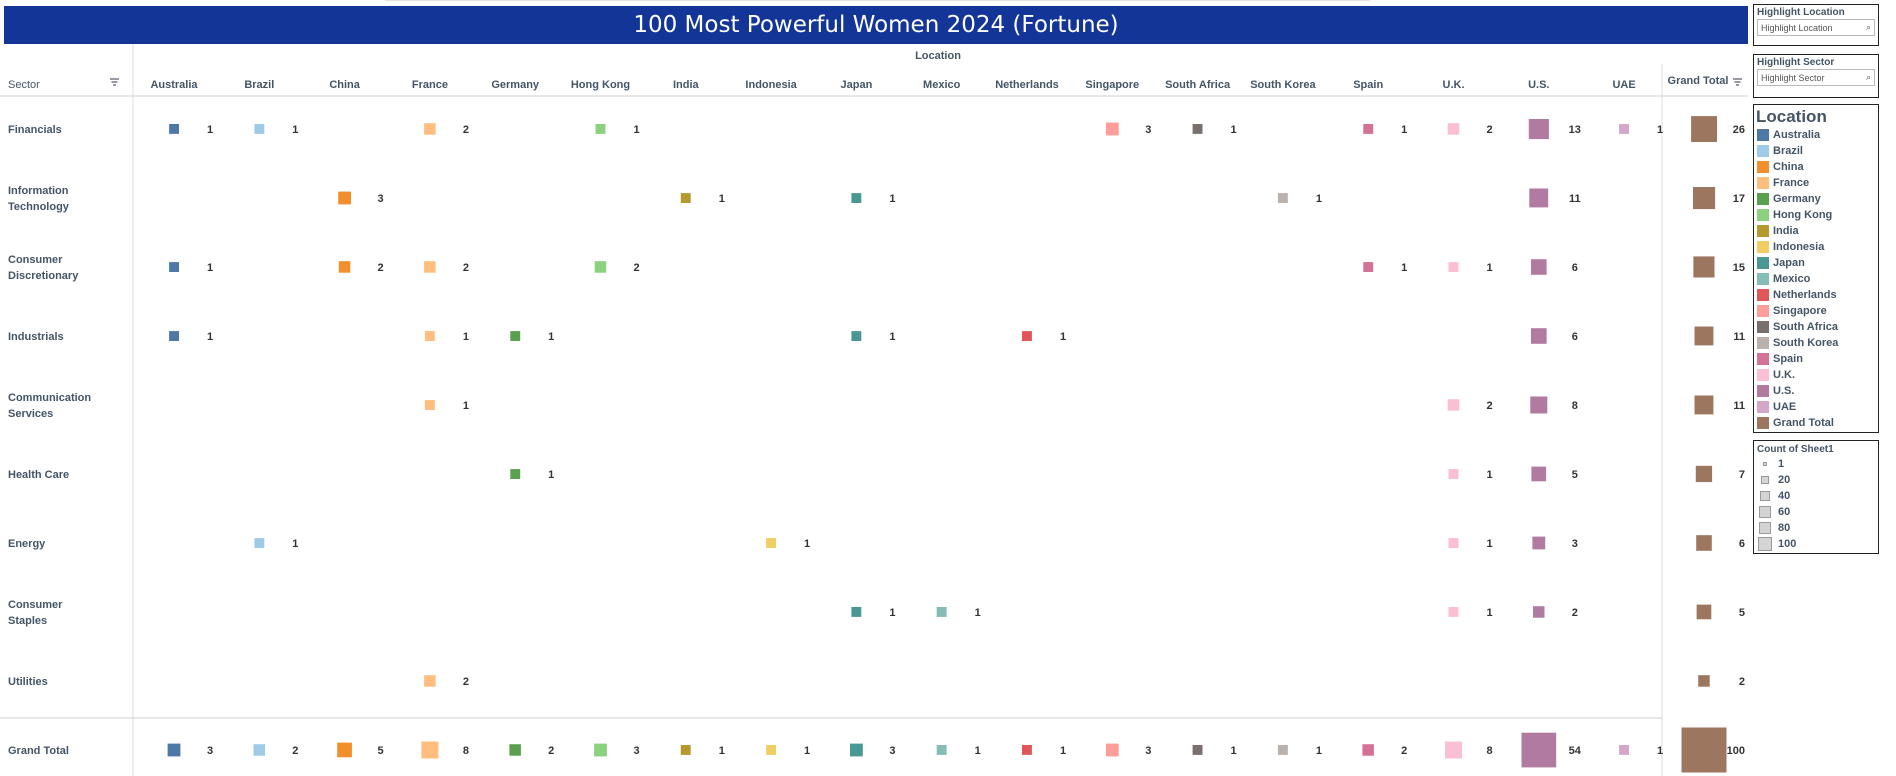 The width and height of the screenshot is (1896, 776). I want to click on row-consumer-discretionary-value-australia: 1, so click(210, 268).